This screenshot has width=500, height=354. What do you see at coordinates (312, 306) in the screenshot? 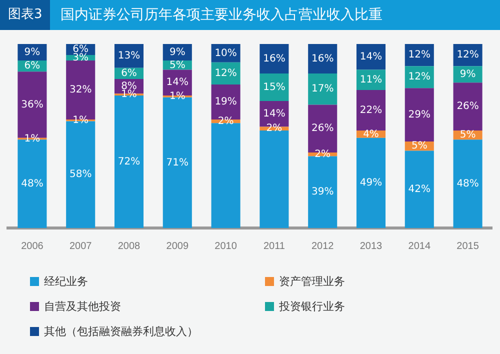
I see `legend-label: 投资银行业务` at bounding box center [312, 306].